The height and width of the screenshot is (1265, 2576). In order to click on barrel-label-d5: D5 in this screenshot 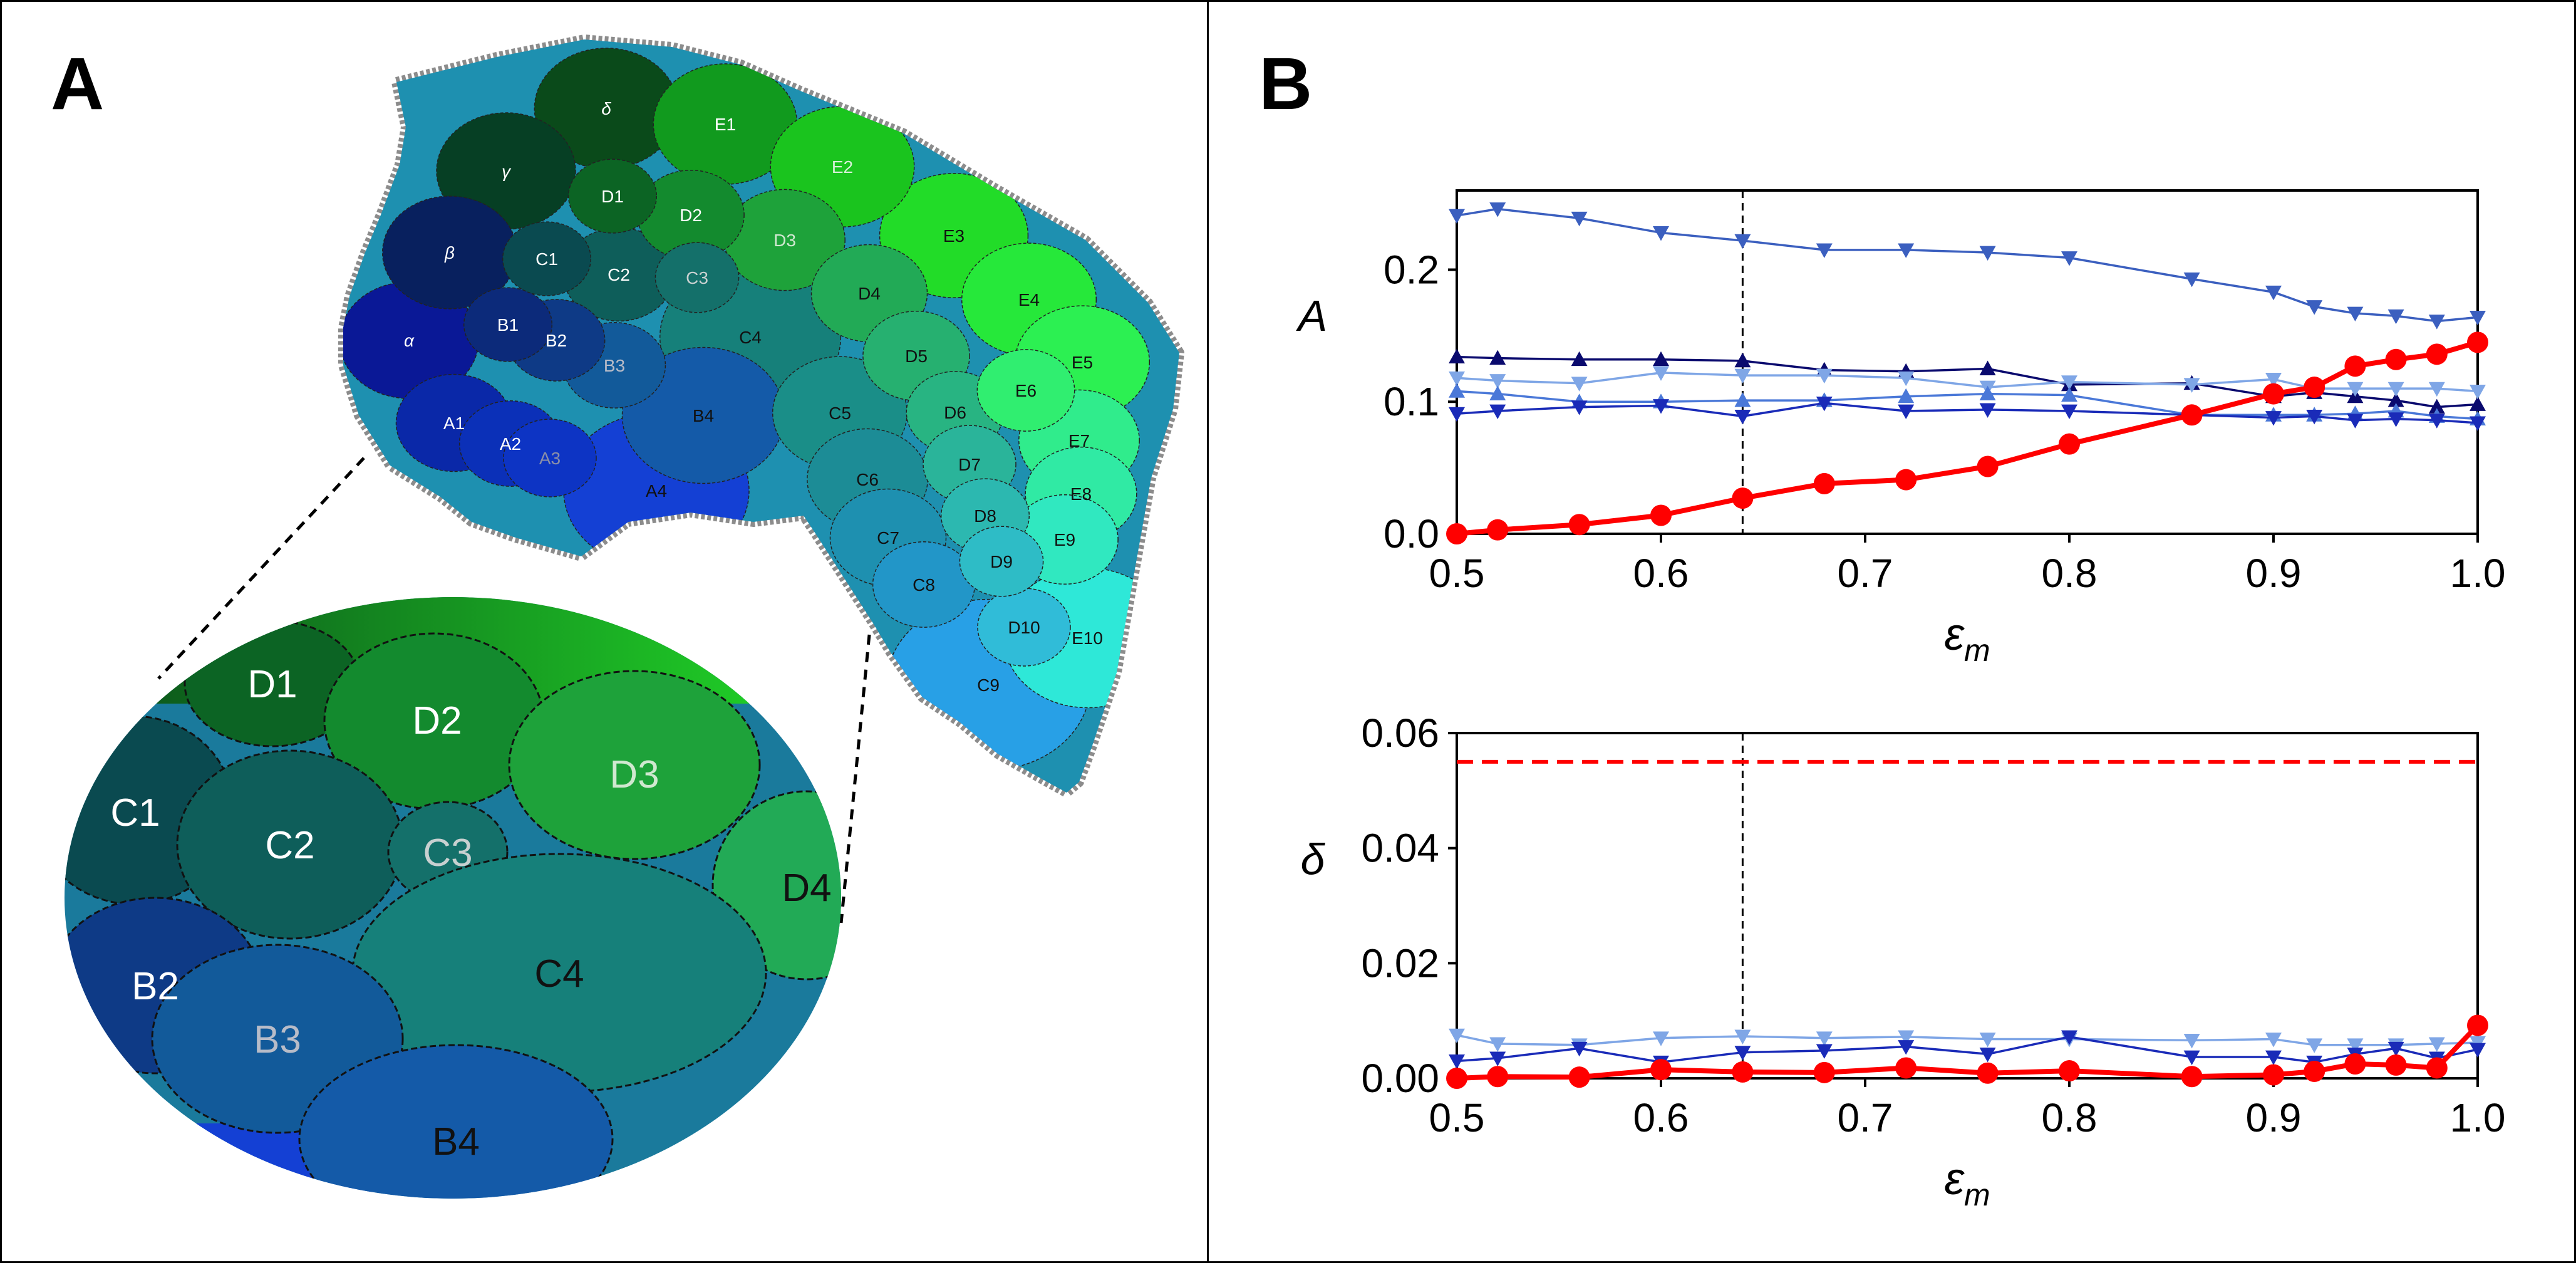, I will do `click(916, 356)`.